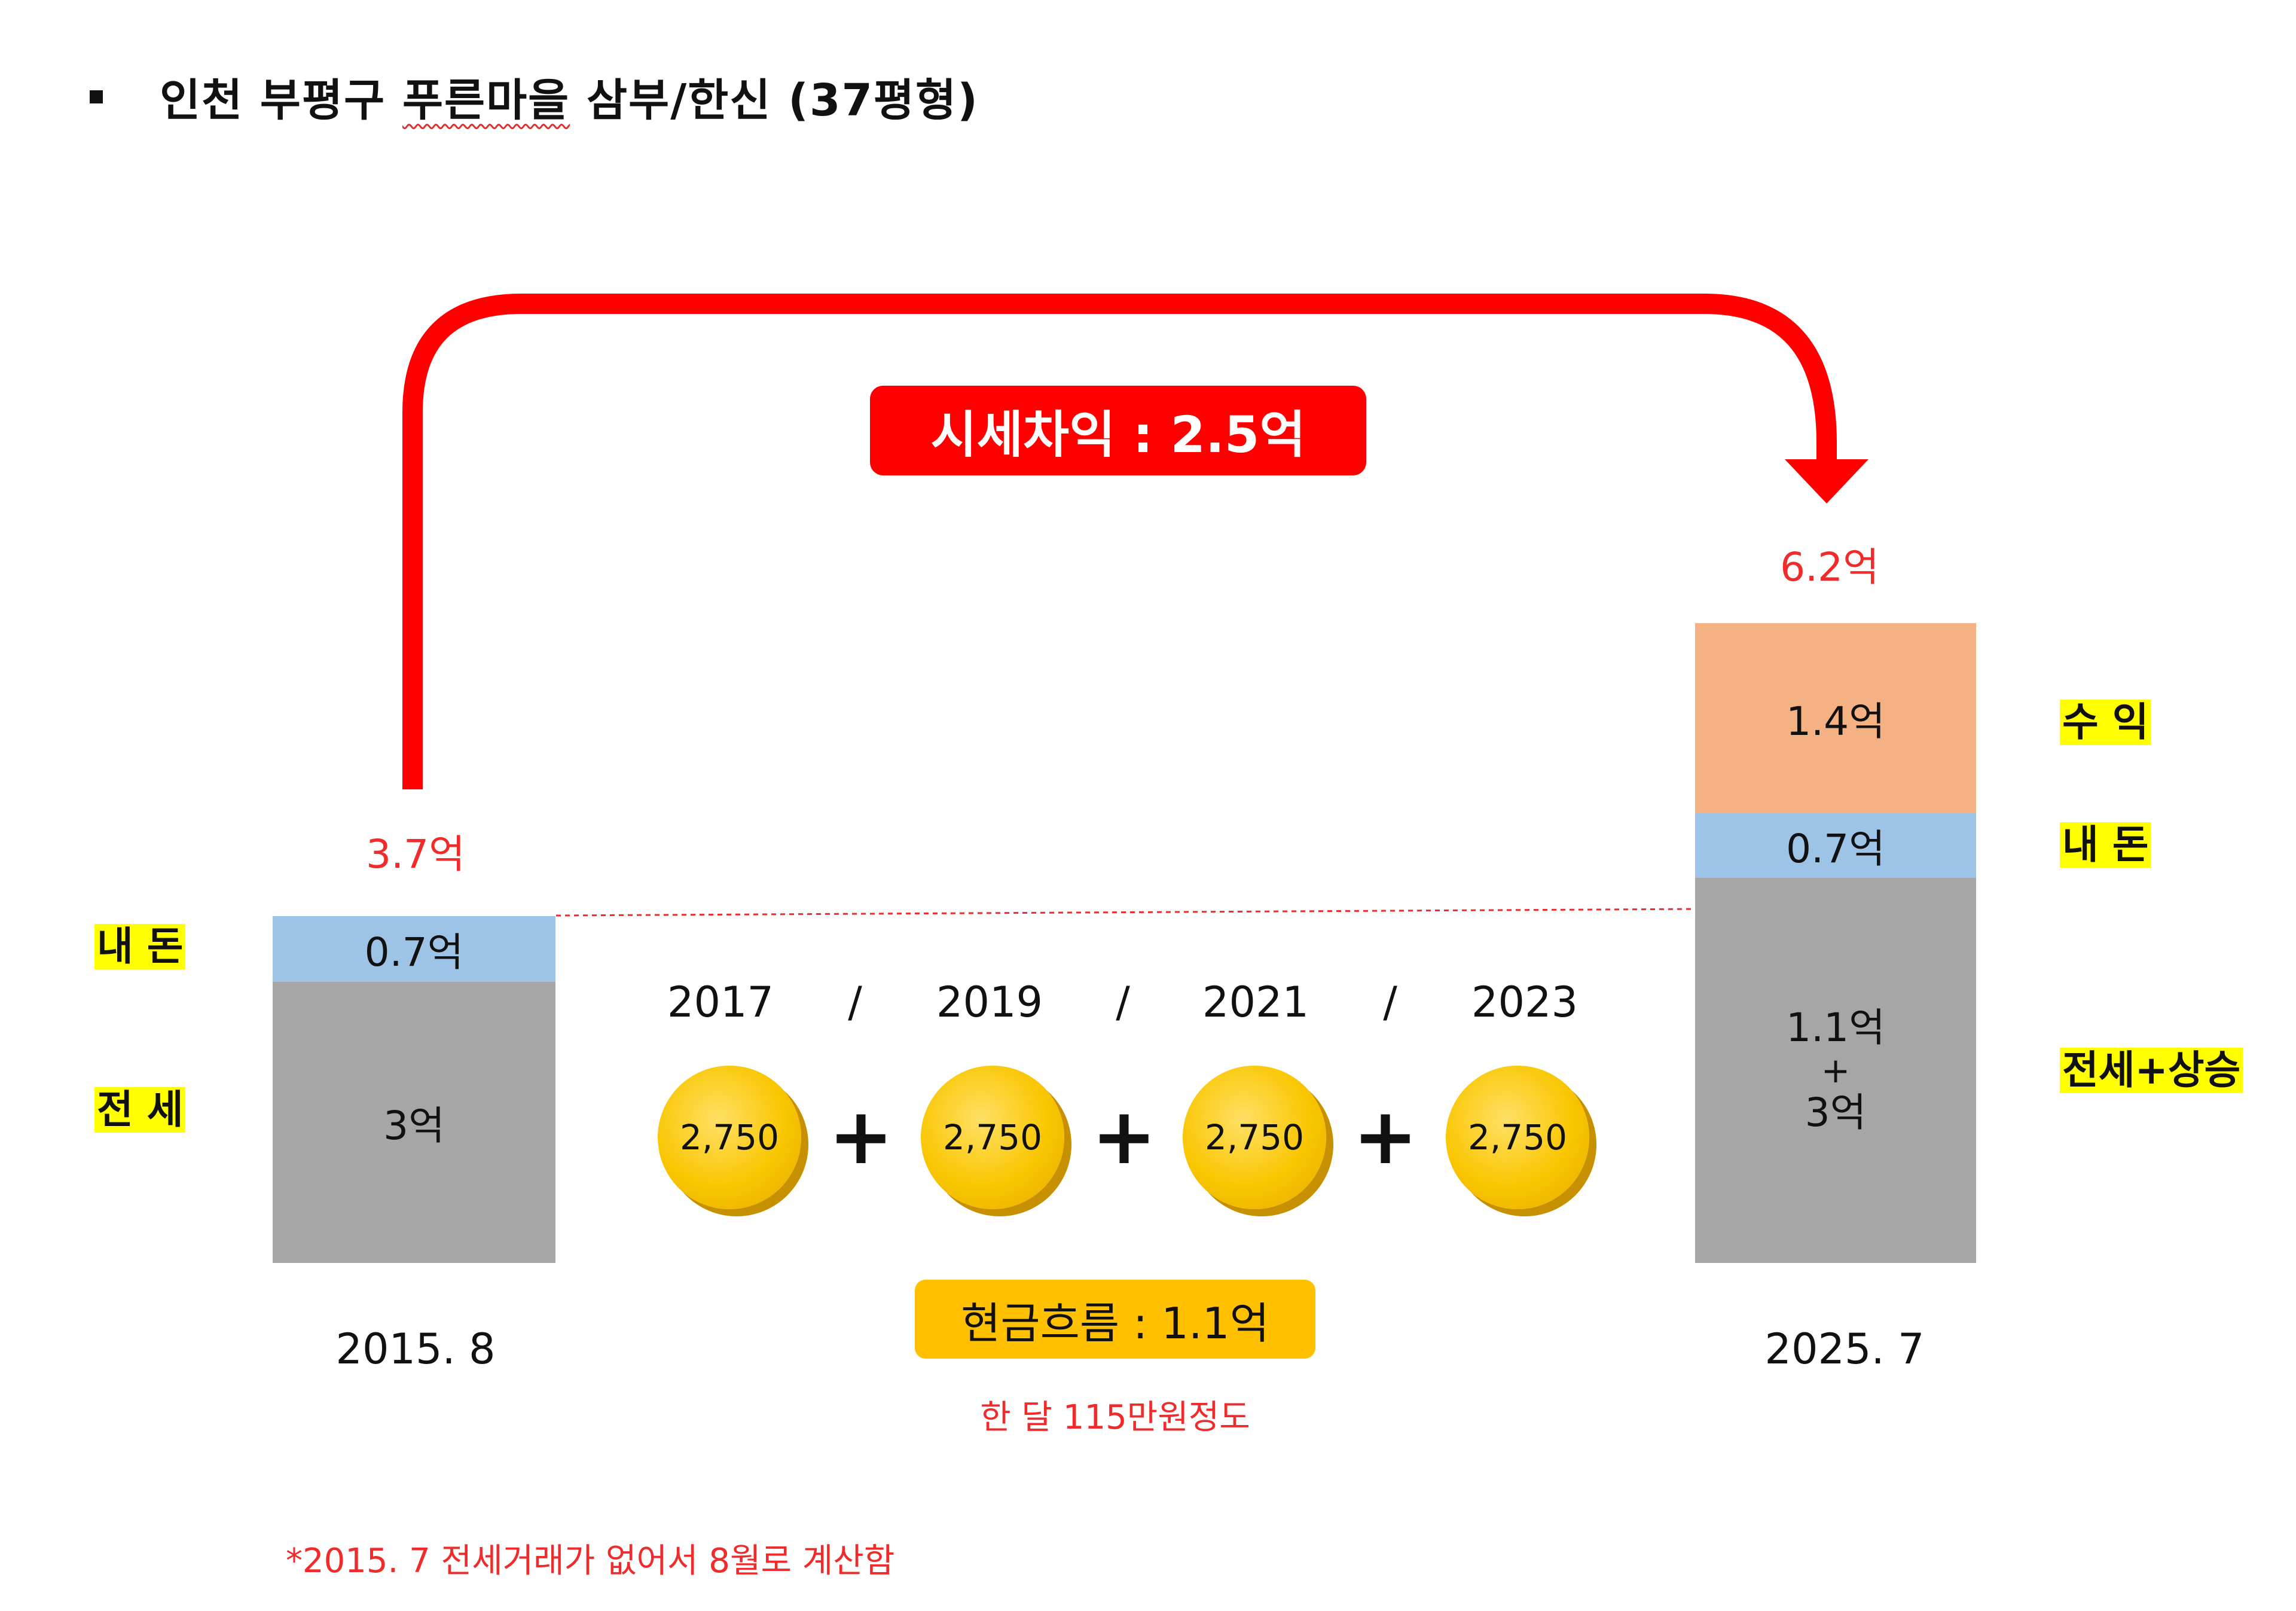 The width and height of the screenshot is (2296, 1611). Describe the element at coordinates (1826, 481) in the screenshot. I see `gain-arrow-head` at that location.